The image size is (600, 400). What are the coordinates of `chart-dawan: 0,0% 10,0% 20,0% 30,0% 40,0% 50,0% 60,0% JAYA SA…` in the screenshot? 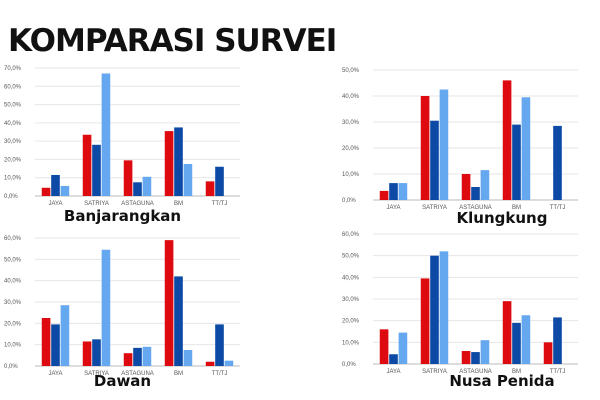 It's located at (122, 306).